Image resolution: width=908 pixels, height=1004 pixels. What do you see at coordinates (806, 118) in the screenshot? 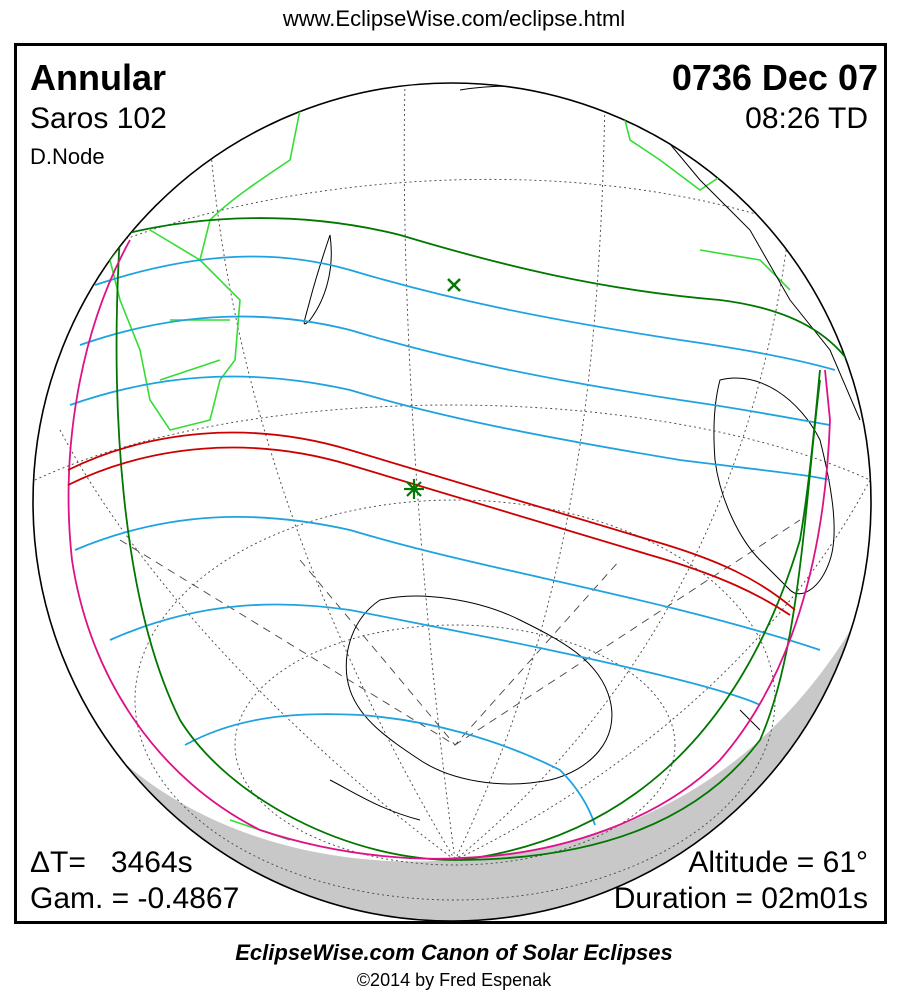
I see `eclipse-time: 08:26 TD` at bounding box center [806, 118].